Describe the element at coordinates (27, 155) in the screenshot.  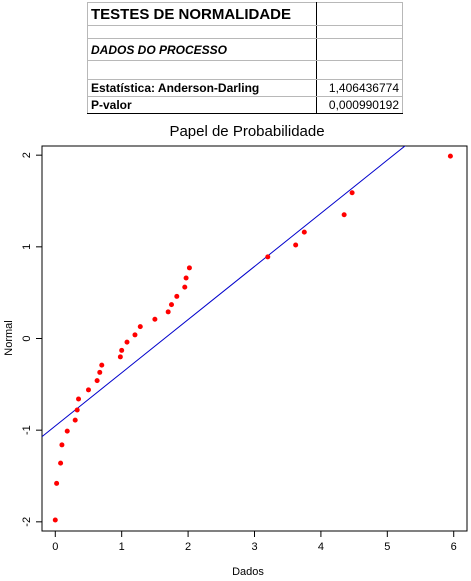
I see `y-tick-label: 2` at that location.